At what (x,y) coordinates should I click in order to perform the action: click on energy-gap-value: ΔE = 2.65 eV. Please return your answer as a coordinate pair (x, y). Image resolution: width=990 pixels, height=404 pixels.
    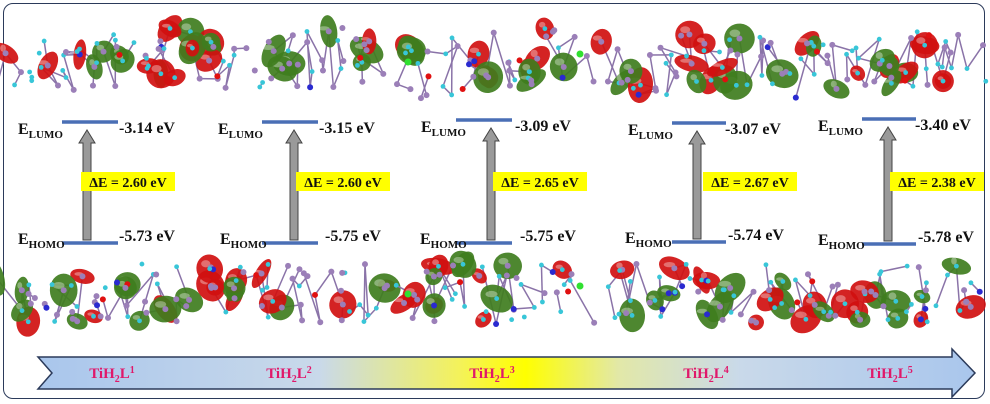
    Looking at the image, I should click on (539, 183).